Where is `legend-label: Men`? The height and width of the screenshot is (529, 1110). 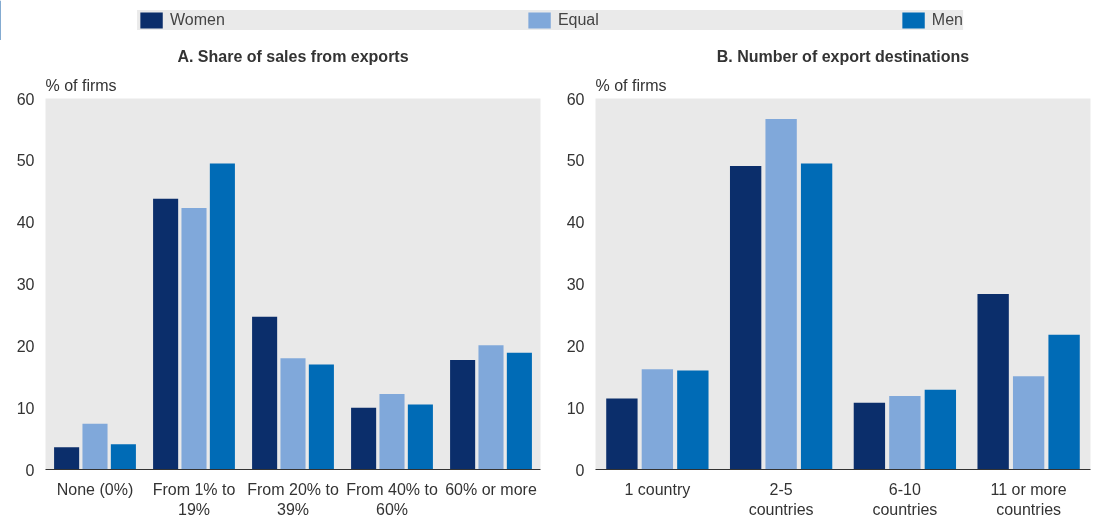
legend-label: Men is located at coordinates (947, 20).